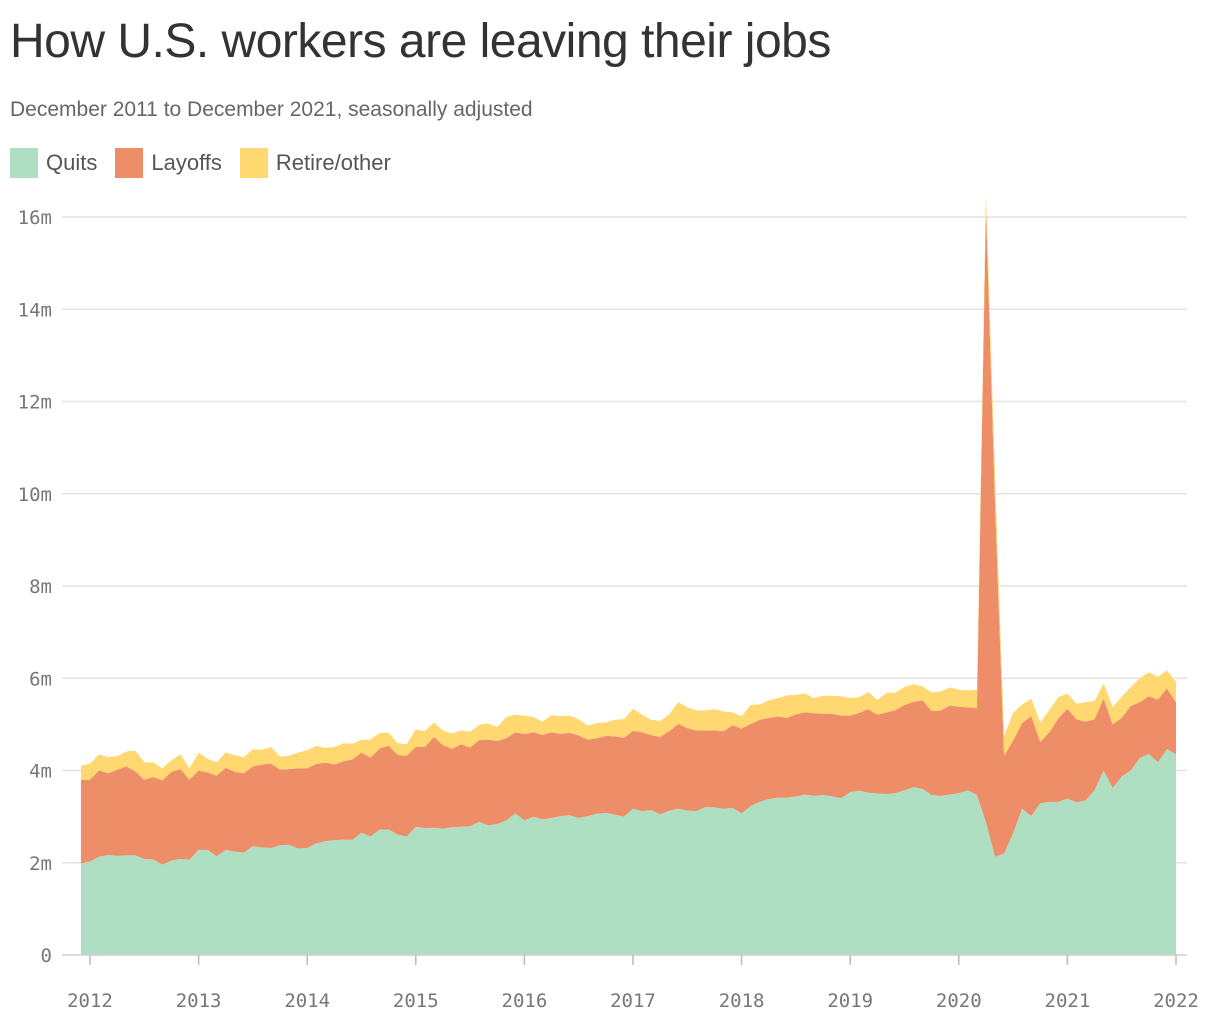 The height and width of the screenshot is (1020, 1220). What do you see at coordinates (633, 1001) in the screenshot?
I see `x-tick-label-2017: 2017` at bounding box center [633, 1001].